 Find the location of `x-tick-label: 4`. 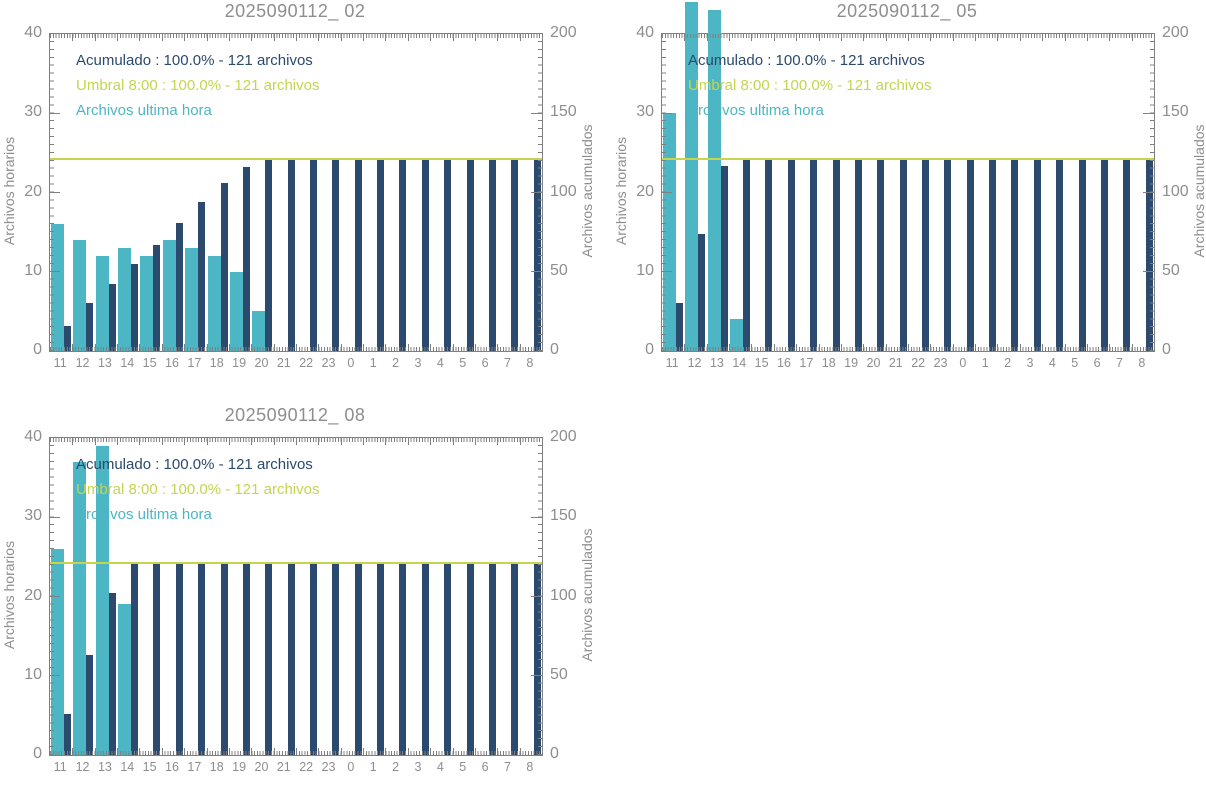

x-tick-label: 4 is located at coordinates (440, 767).